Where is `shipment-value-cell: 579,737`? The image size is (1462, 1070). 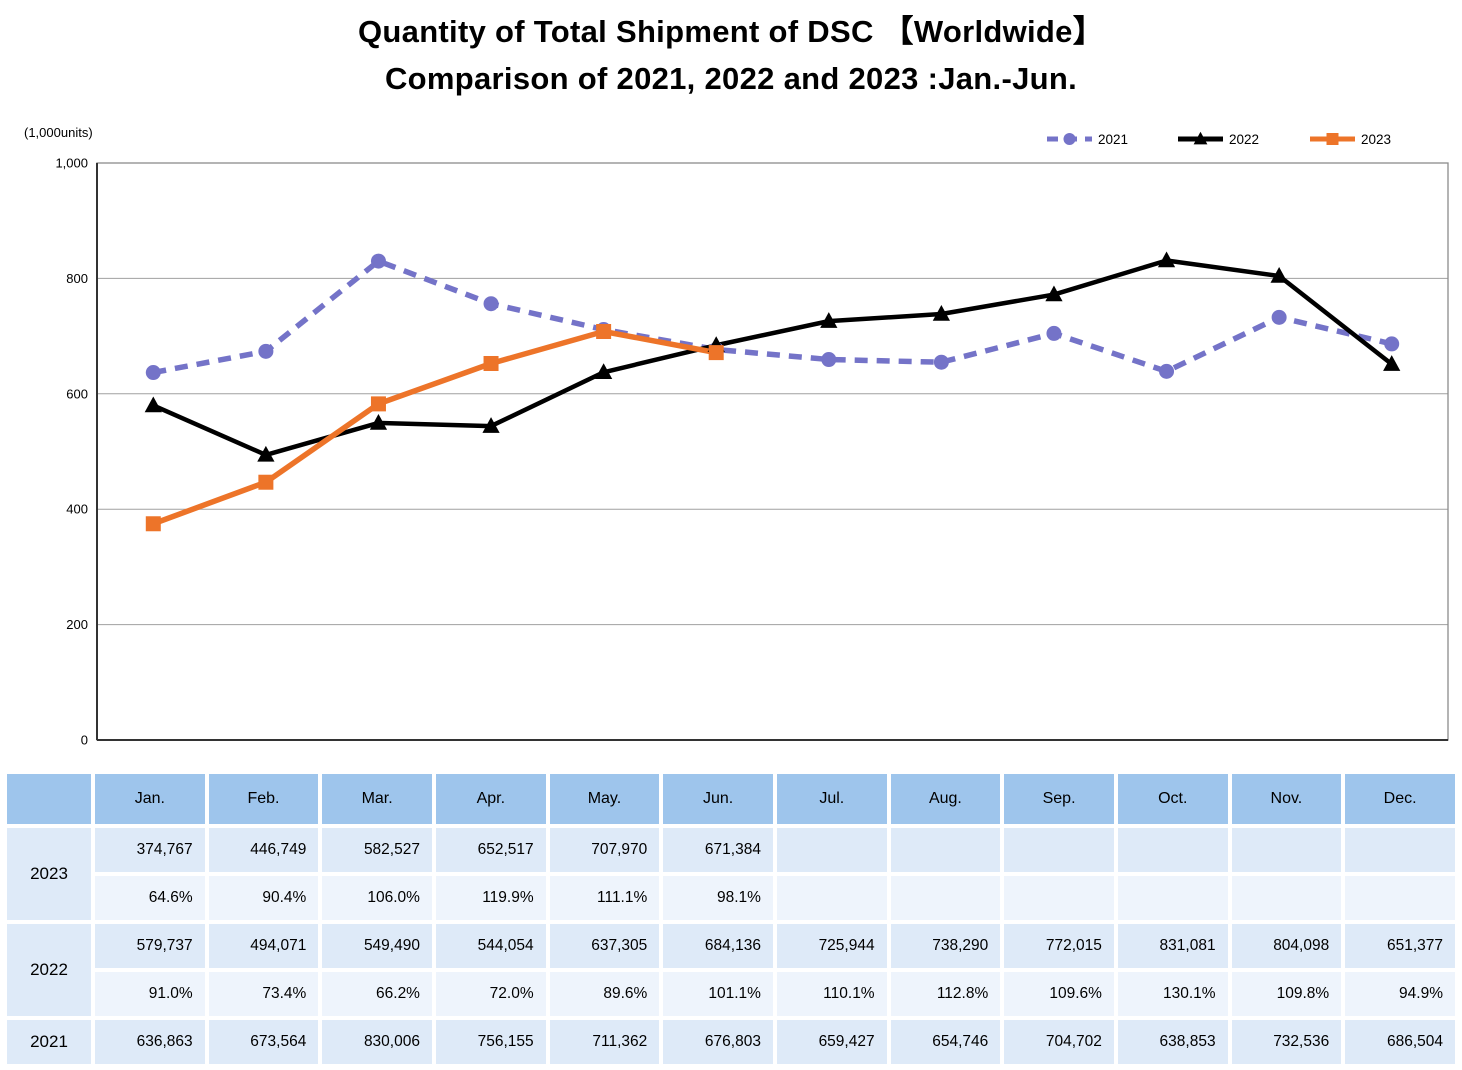 shipment-value-cell: 579,737 is located at coordinates (150, 946).